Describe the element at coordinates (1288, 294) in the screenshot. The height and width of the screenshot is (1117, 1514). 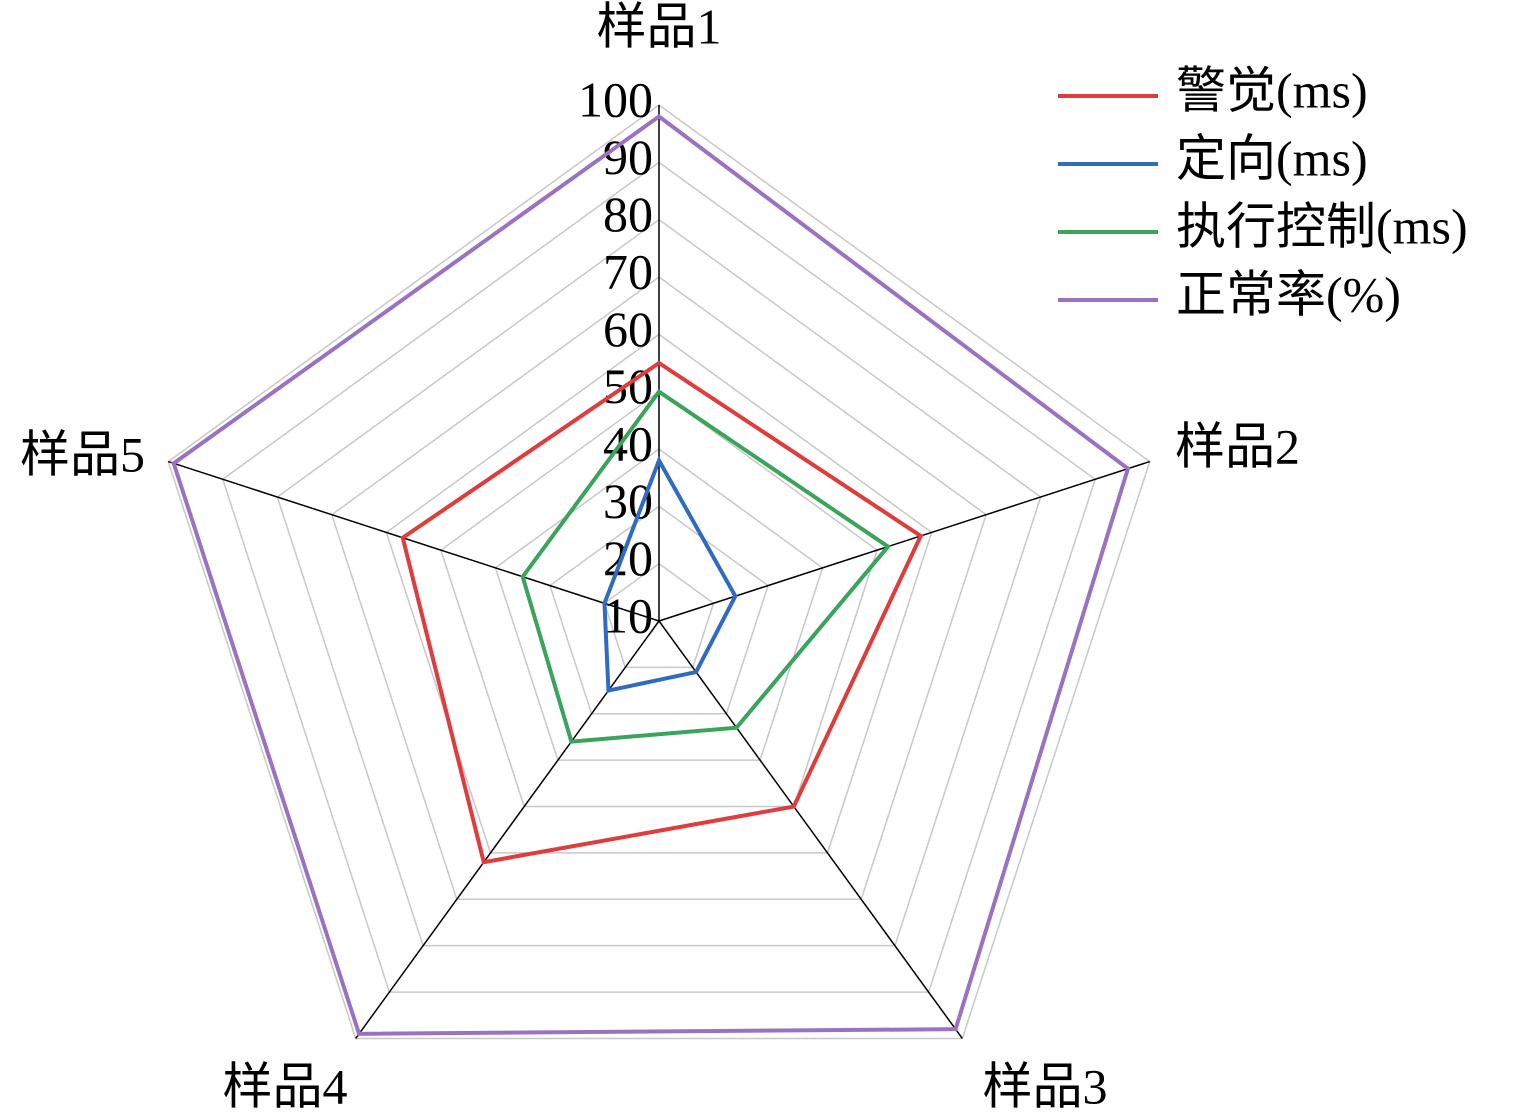
I see `legend-label: 正常率(%)` at that location.